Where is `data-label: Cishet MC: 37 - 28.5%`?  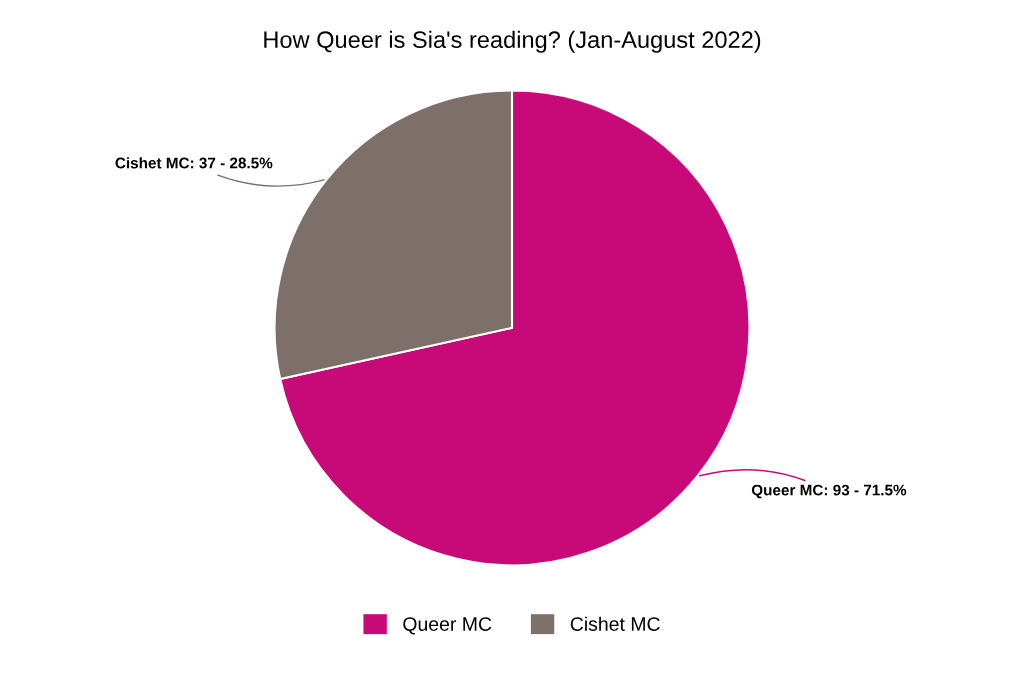
data-label: Cishet MC: 37 - 28.5% is located at coordinates (194, 163).